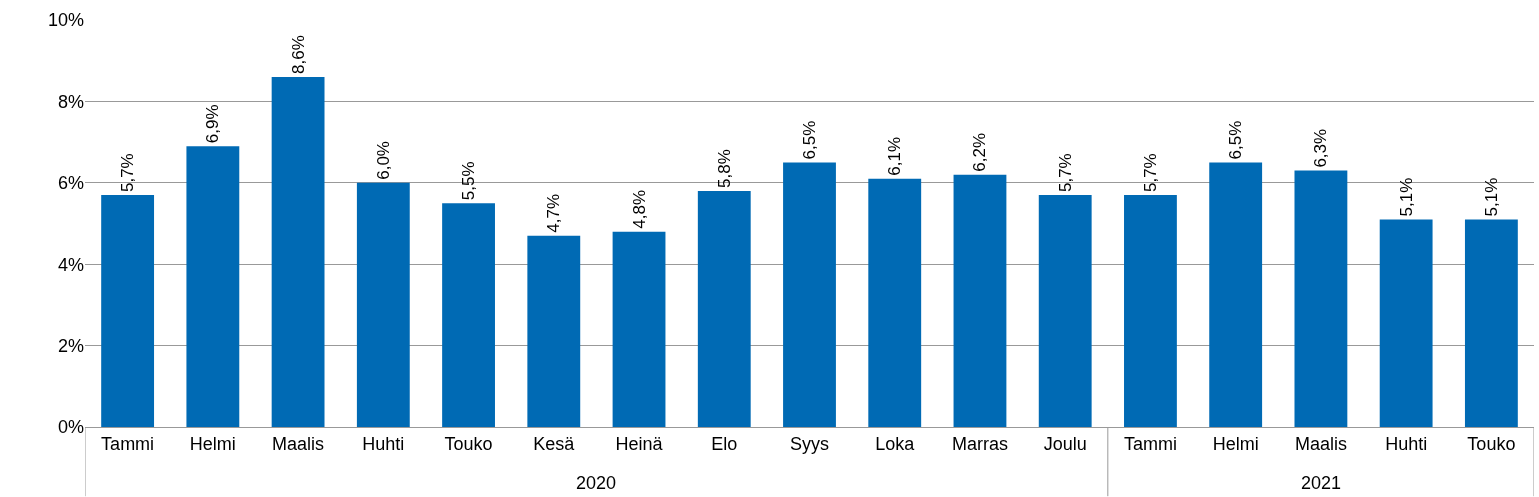 The image size is (1539, 497). What do you see at coordinates (70, 101) in the screenshot?
I see `y-tick-label: 8%` at bounding box center [70, 101].